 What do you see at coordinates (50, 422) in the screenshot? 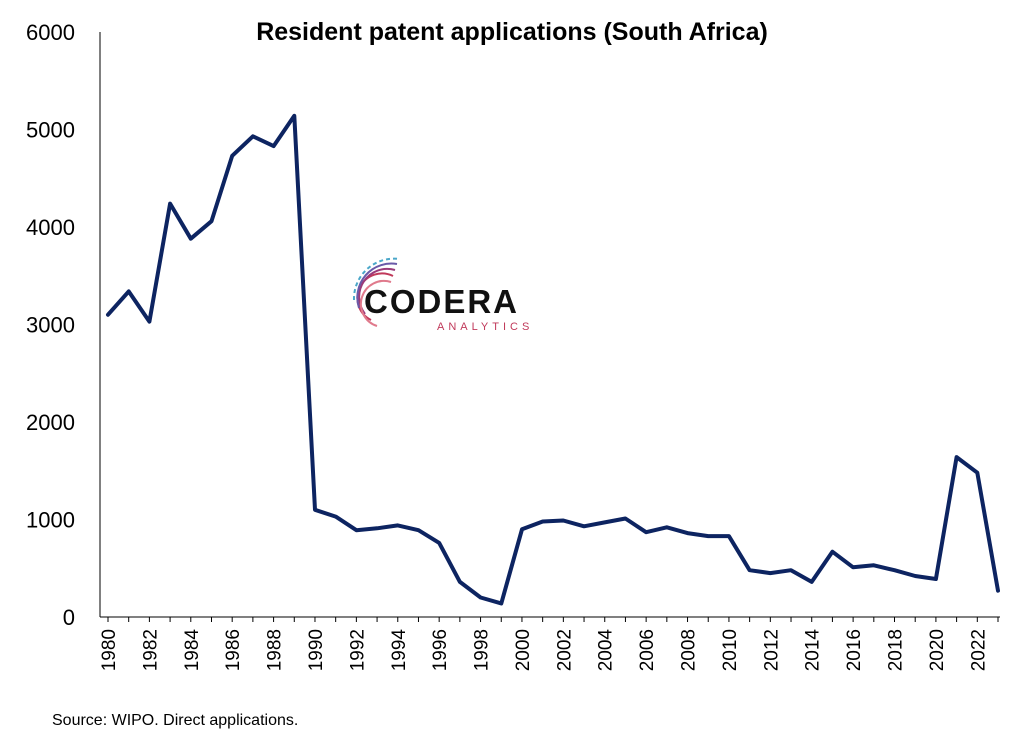
I see `y-tick-label: 2000` at bounding box center [50, 422].